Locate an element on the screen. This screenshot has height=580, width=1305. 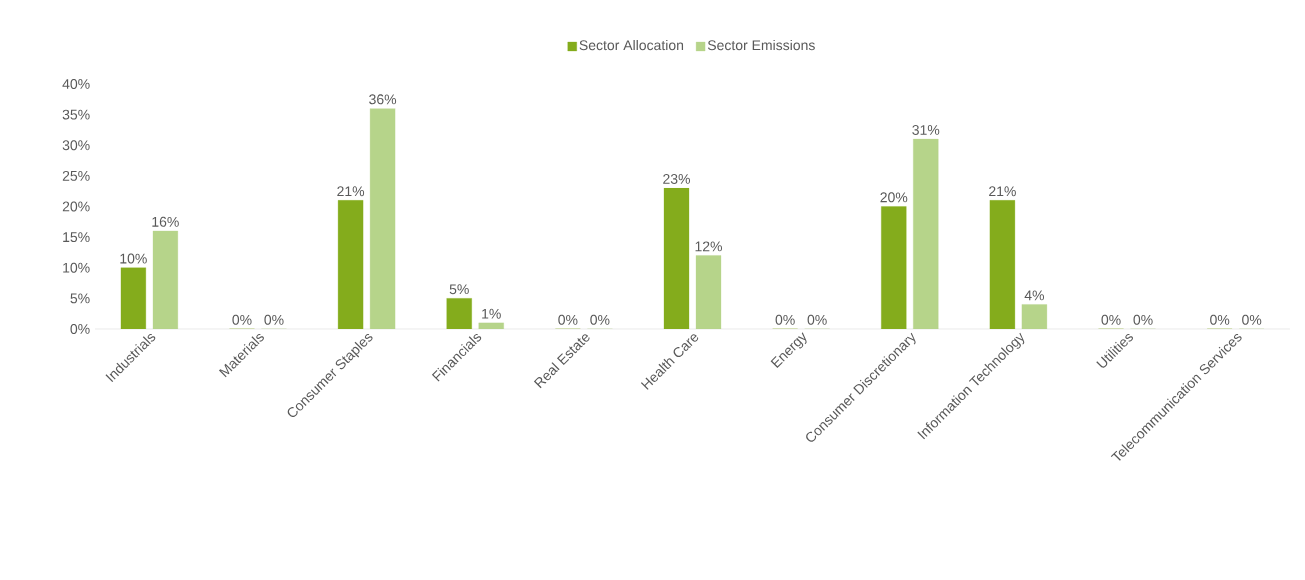
y-tick-label: 40% is located at coordinates (76, 84).